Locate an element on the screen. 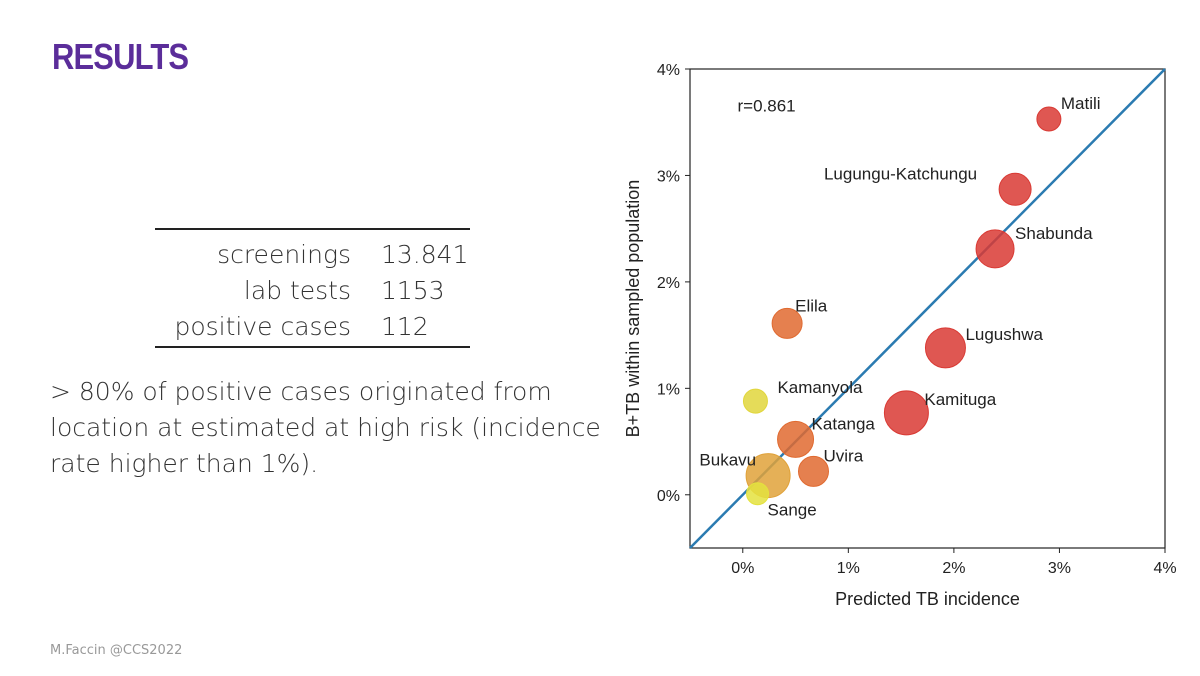 Image resolution: width=1200 pixels, height=676 pixels. x-tick-label: 3% is located at coordinates (1059, 568).